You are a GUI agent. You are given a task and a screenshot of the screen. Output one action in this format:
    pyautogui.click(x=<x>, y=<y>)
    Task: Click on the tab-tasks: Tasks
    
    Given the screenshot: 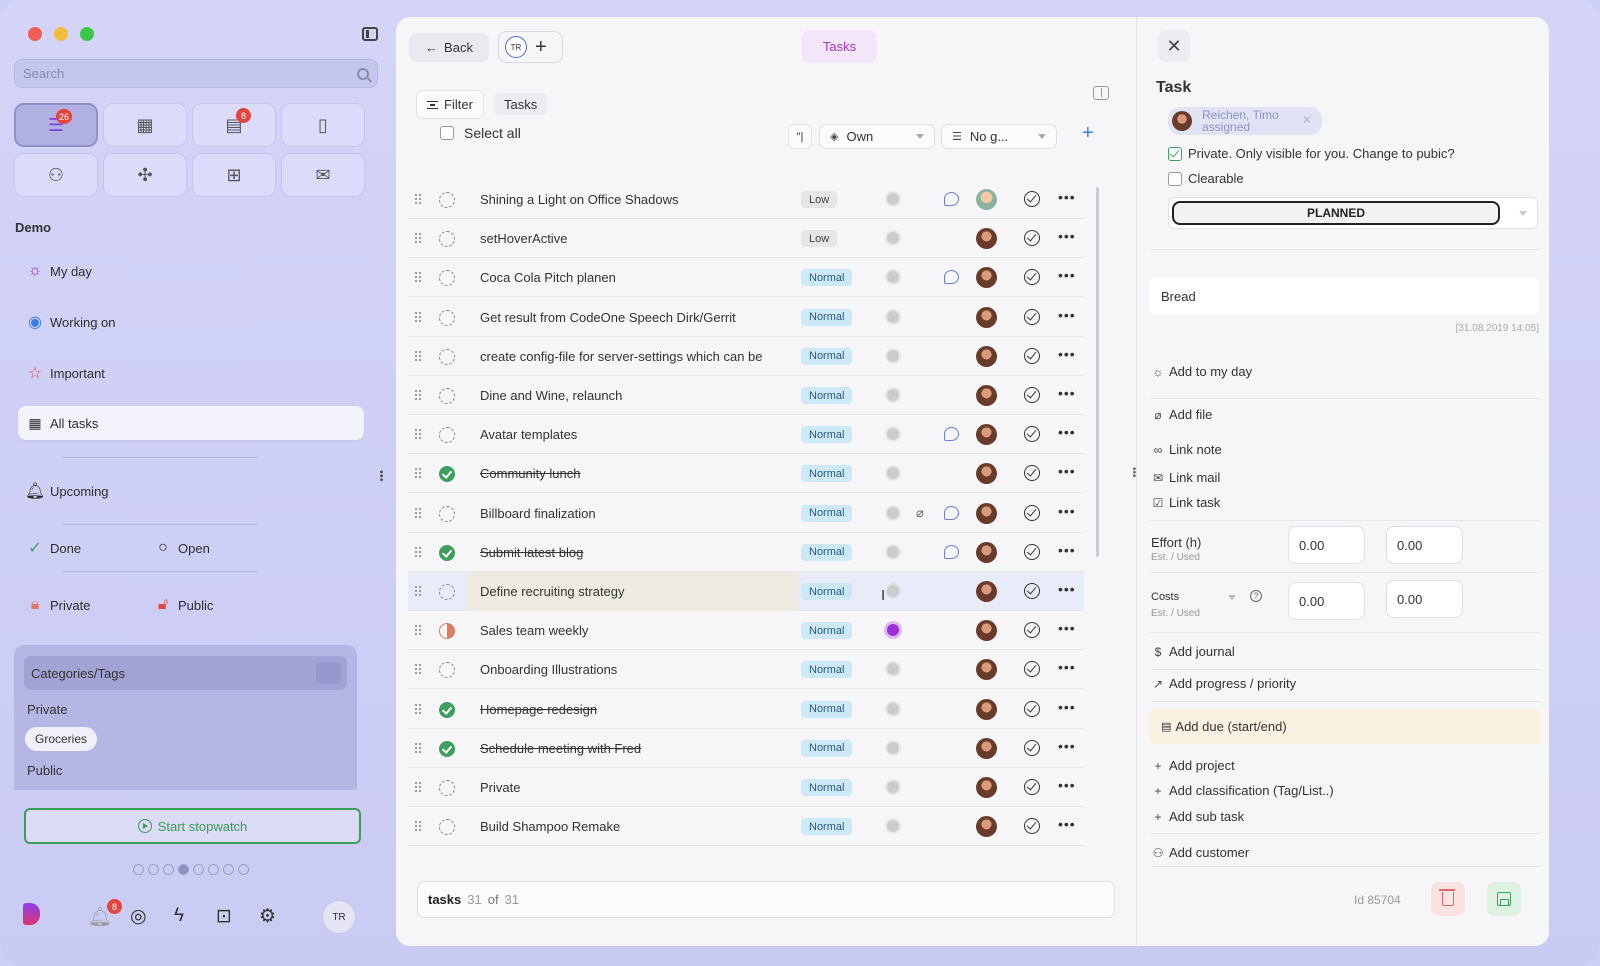 What is the action you would take?
    pyautogui.click(x=839, y=46)
    